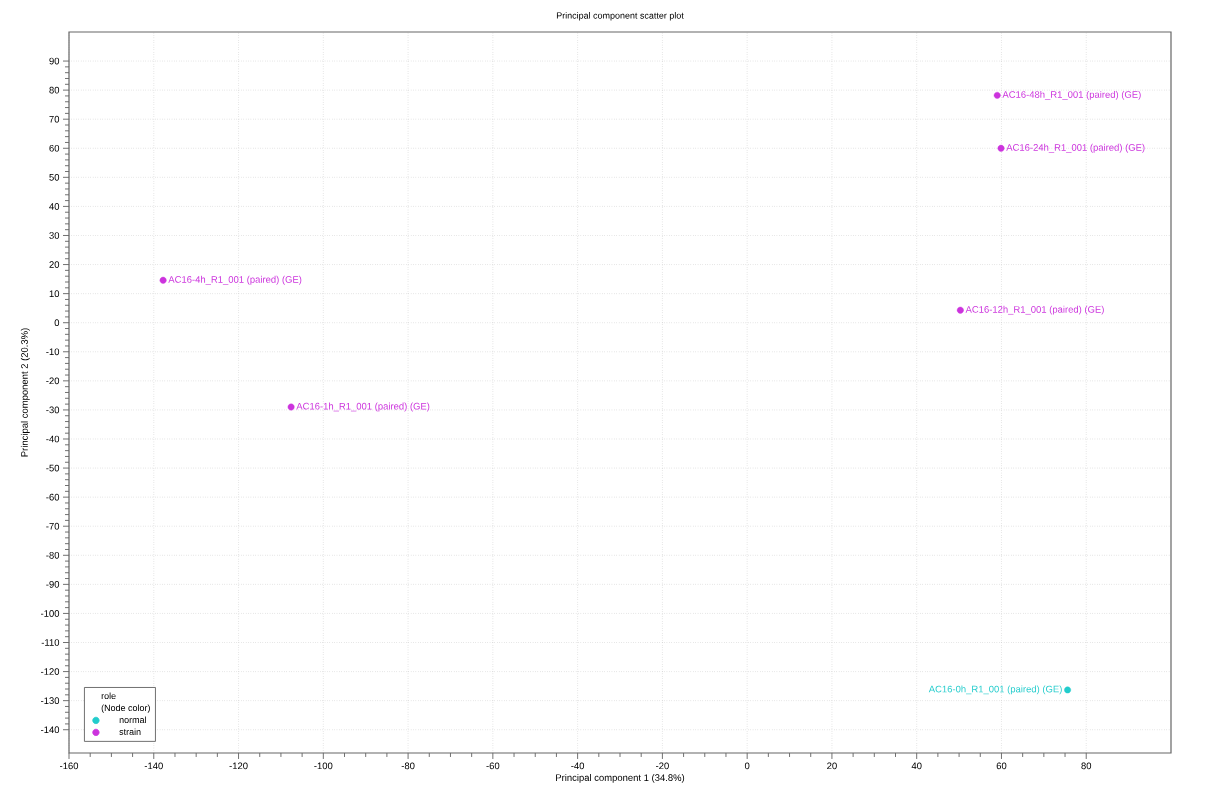 The height and width of the screenshot is (803, 1217). Describe the element at coordinates (130, 731) in the screenshot. I see `legend-label: strain` at that location.